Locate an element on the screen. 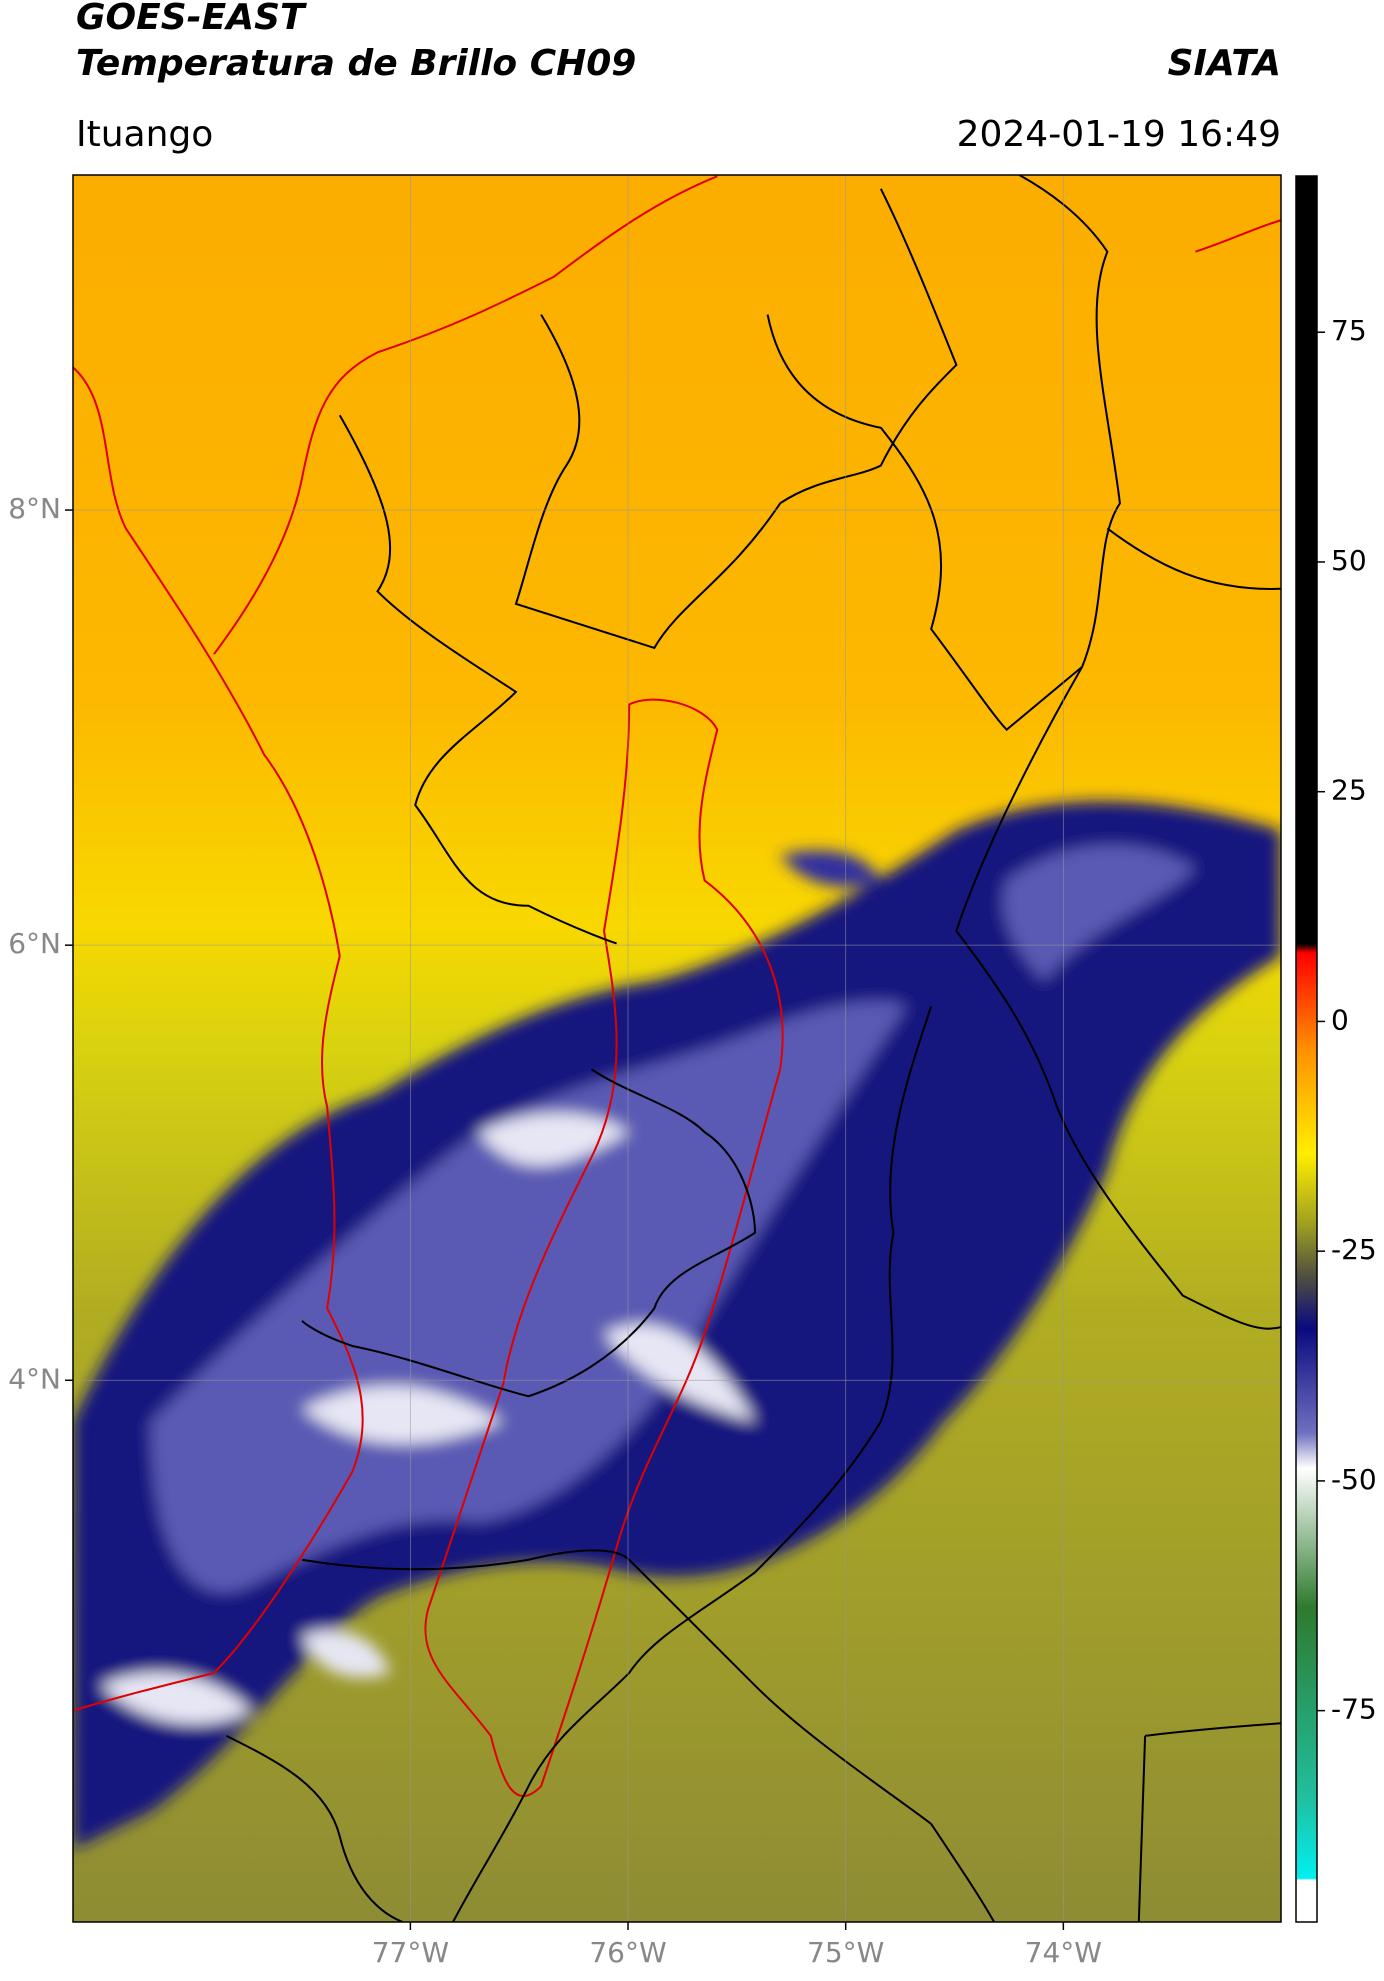 This screenshot has height=1981, width=1384. colorbar-tick-label: -50 is located at coordinates (1354, 1479).